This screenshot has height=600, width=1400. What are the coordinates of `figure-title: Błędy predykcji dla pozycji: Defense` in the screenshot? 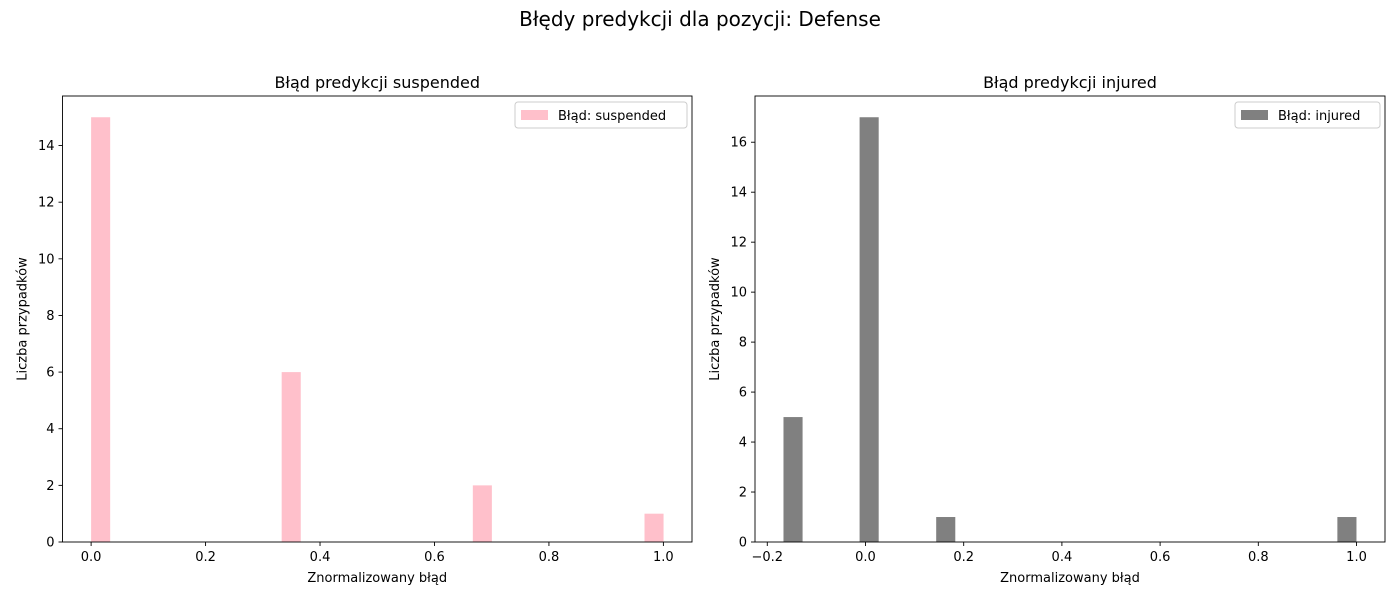 It's located at (700, 19).